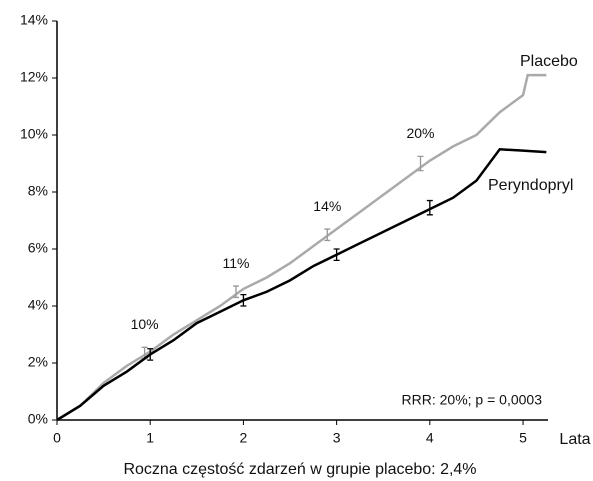 The width and height of the screenshot is (593, 481). What do you see at coordinates (38, 305) in the screenshot?
I see `y-tick-label: 4%` at bounding box center [38, 305].